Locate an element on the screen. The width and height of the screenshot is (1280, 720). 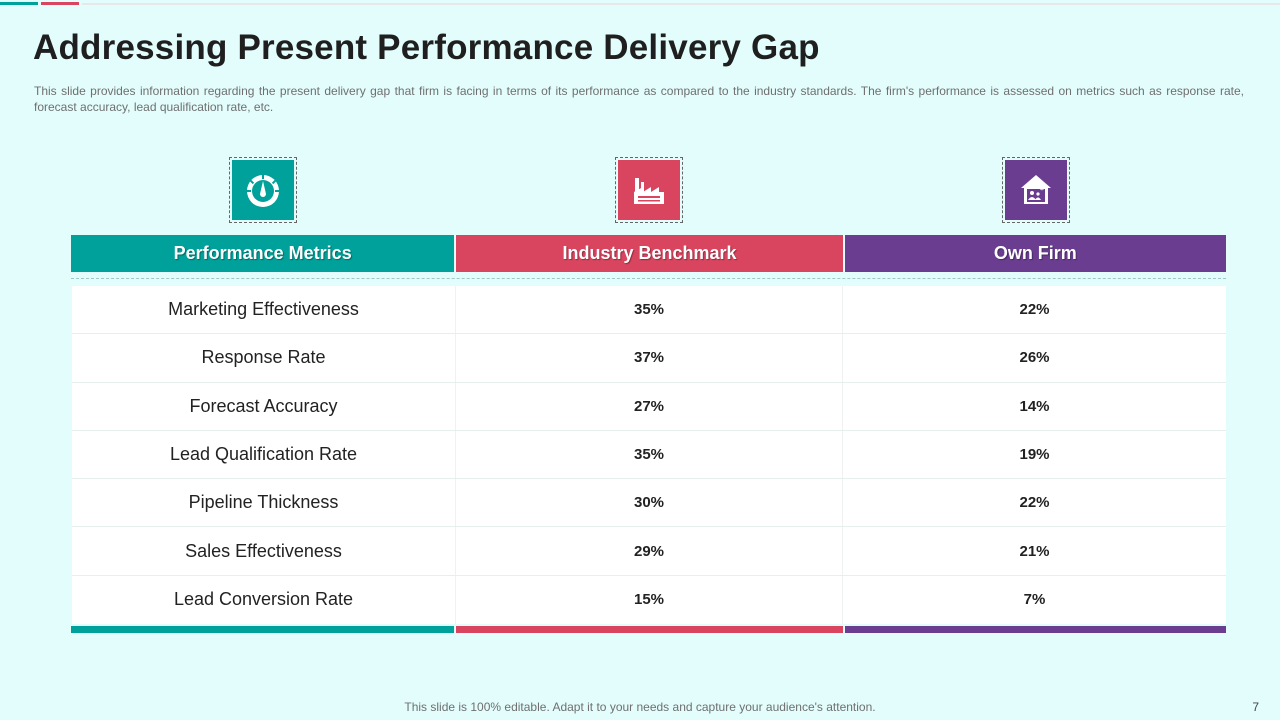
speedometer-icon is located at coordinates (263, 191).